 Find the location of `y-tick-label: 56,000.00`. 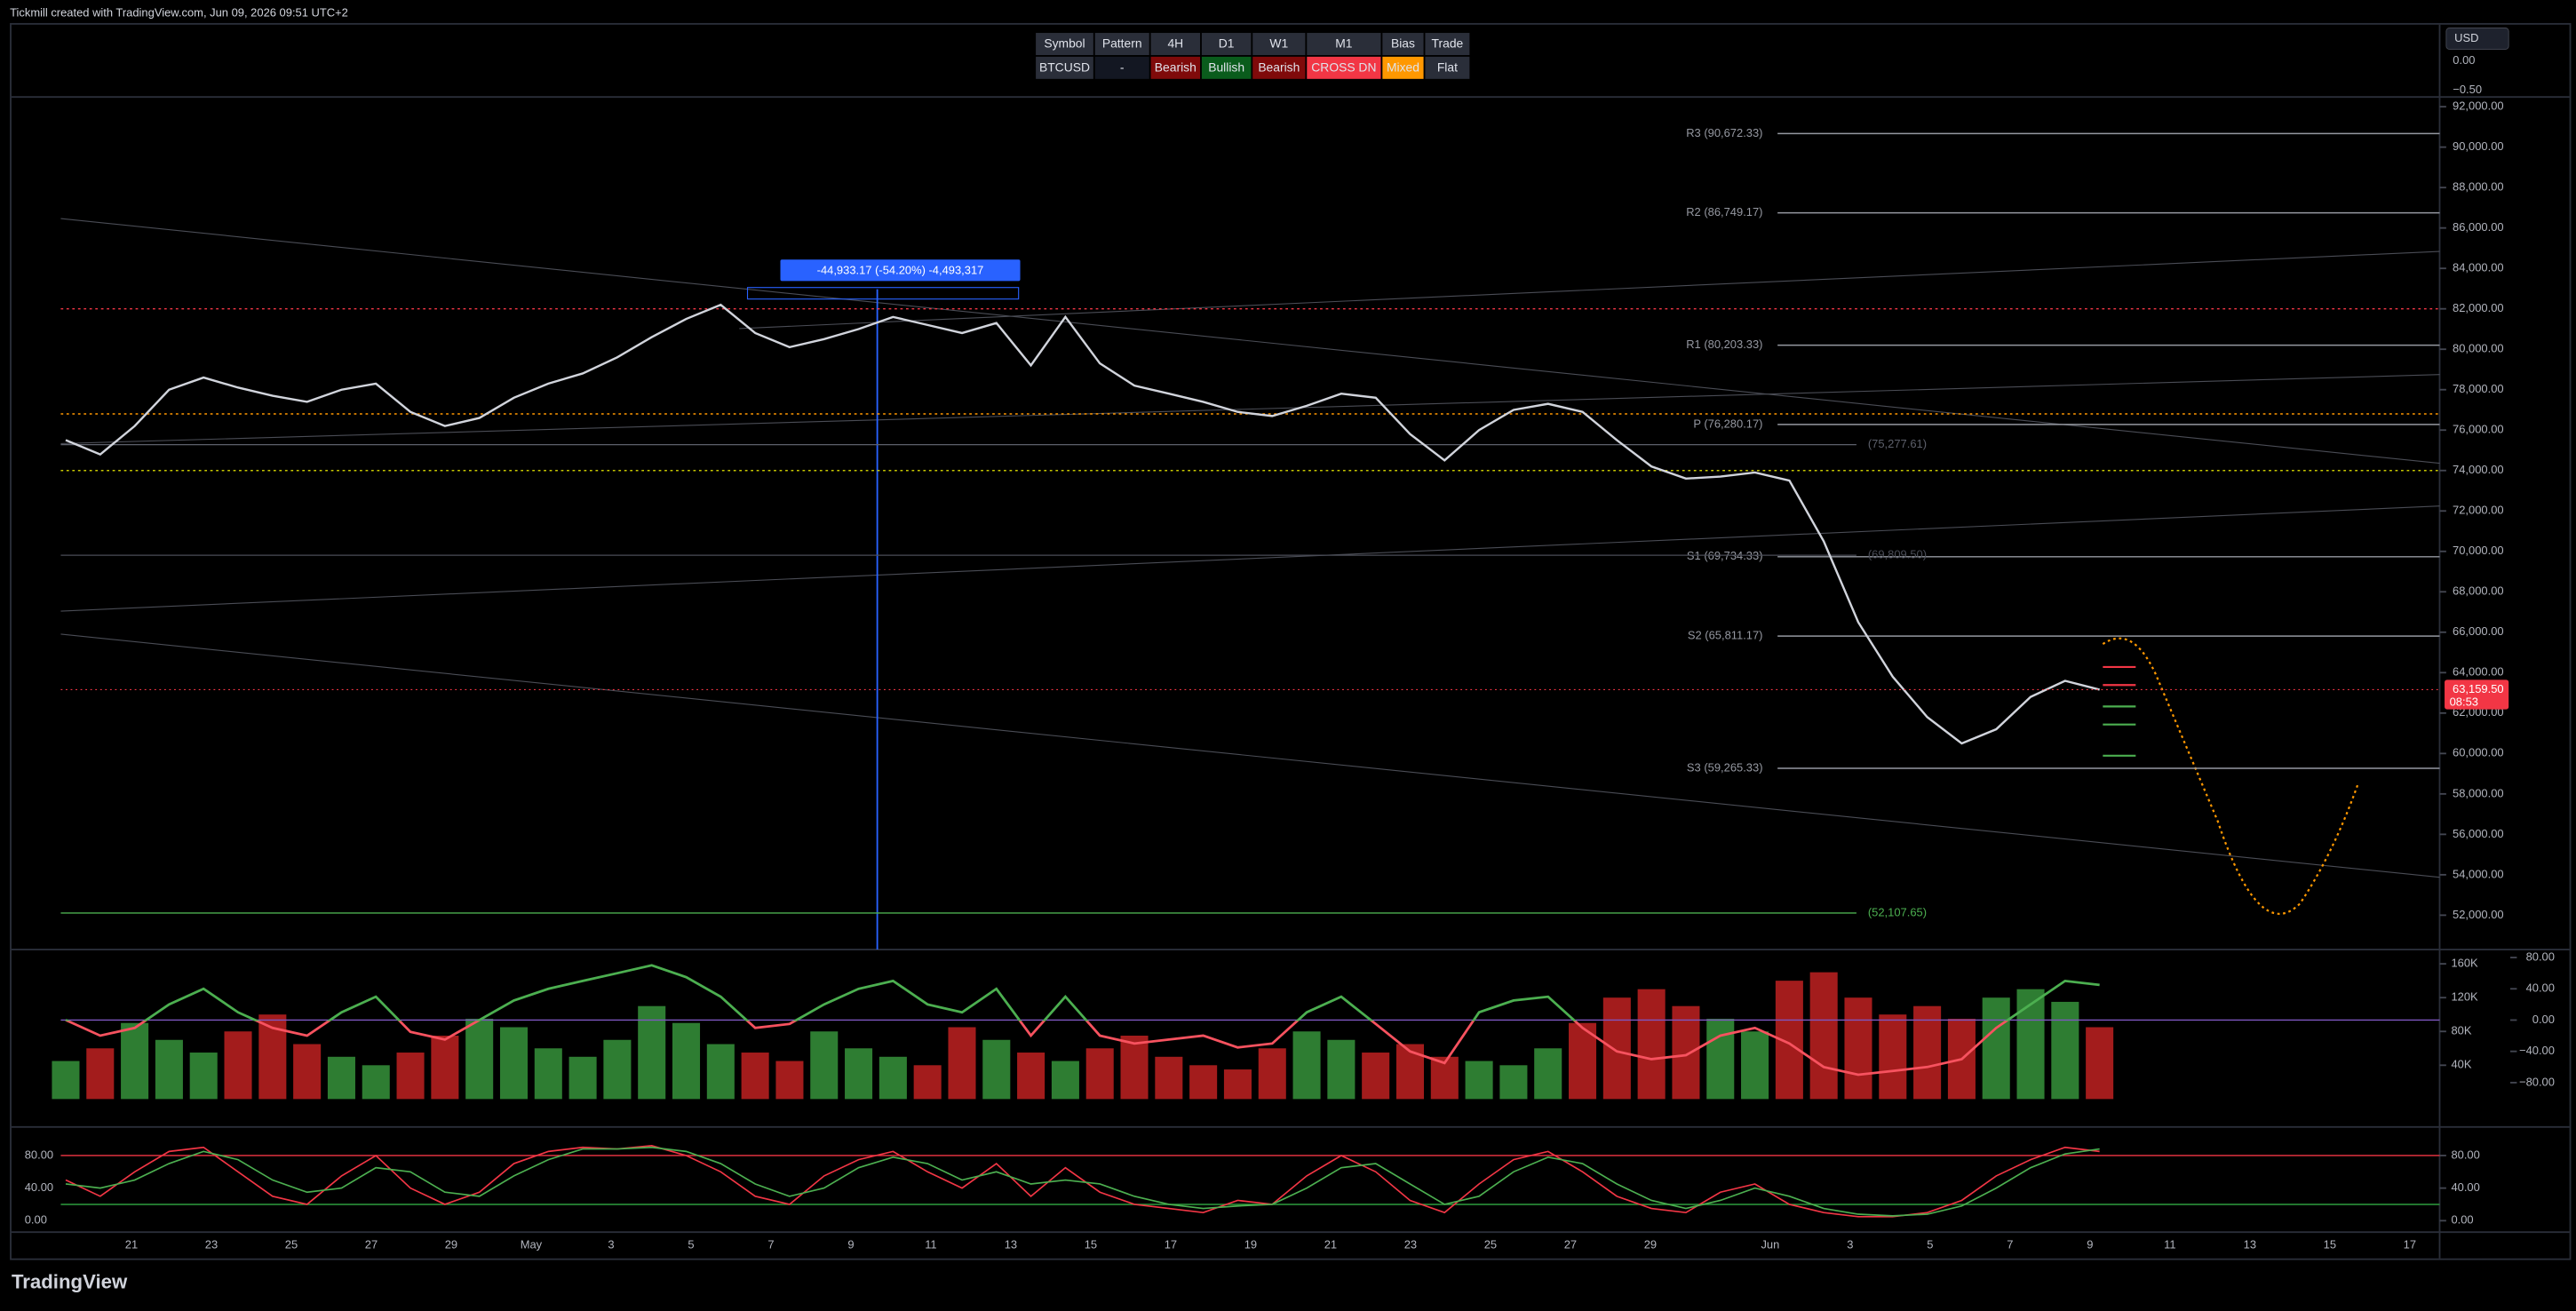

y-tick-label: 56,000.00 is located at coordinates (2478, 833).